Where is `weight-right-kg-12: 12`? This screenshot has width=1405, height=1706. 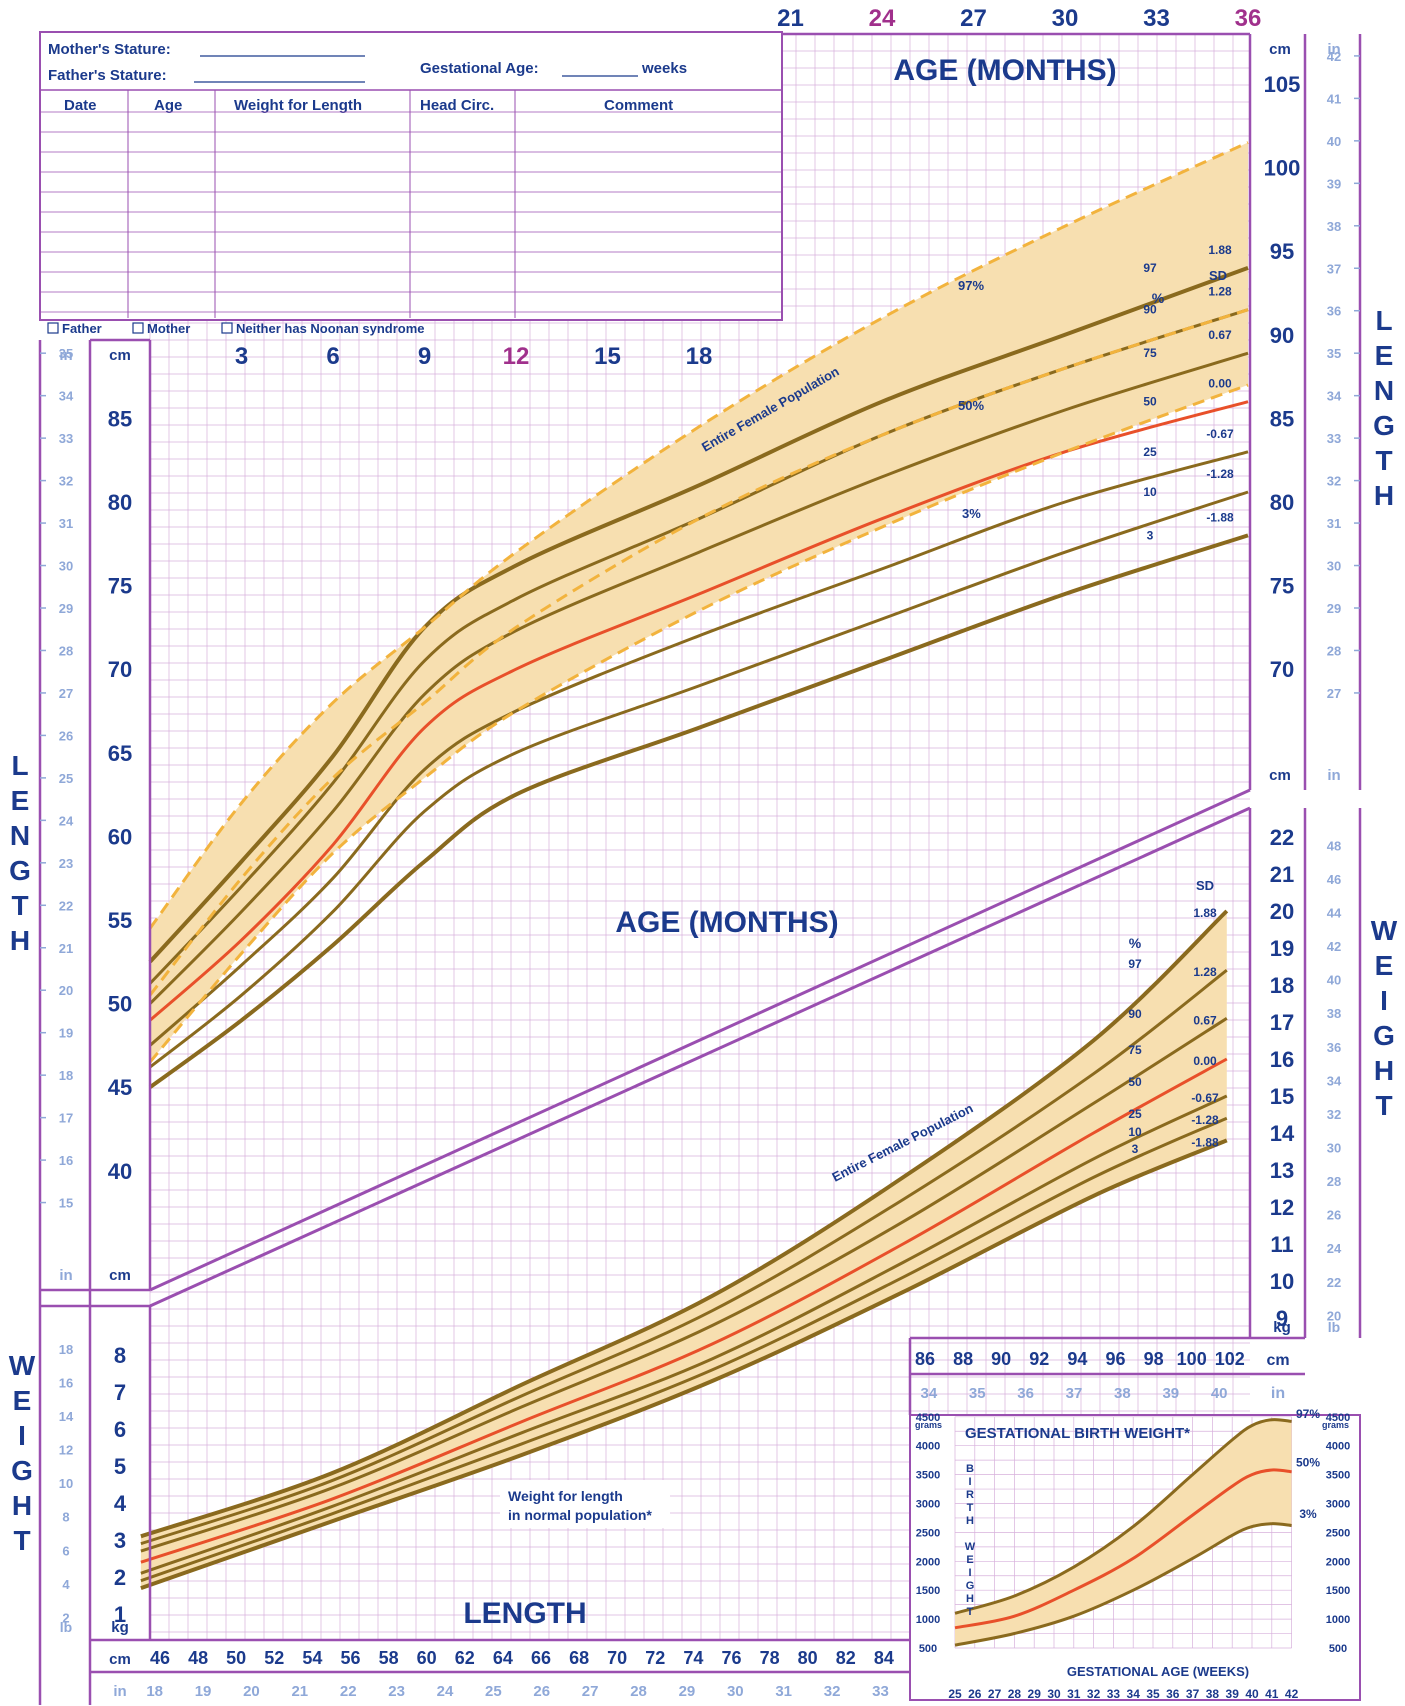 weight-right-kg-12: 12 is located at coordinates (1282, 1207).